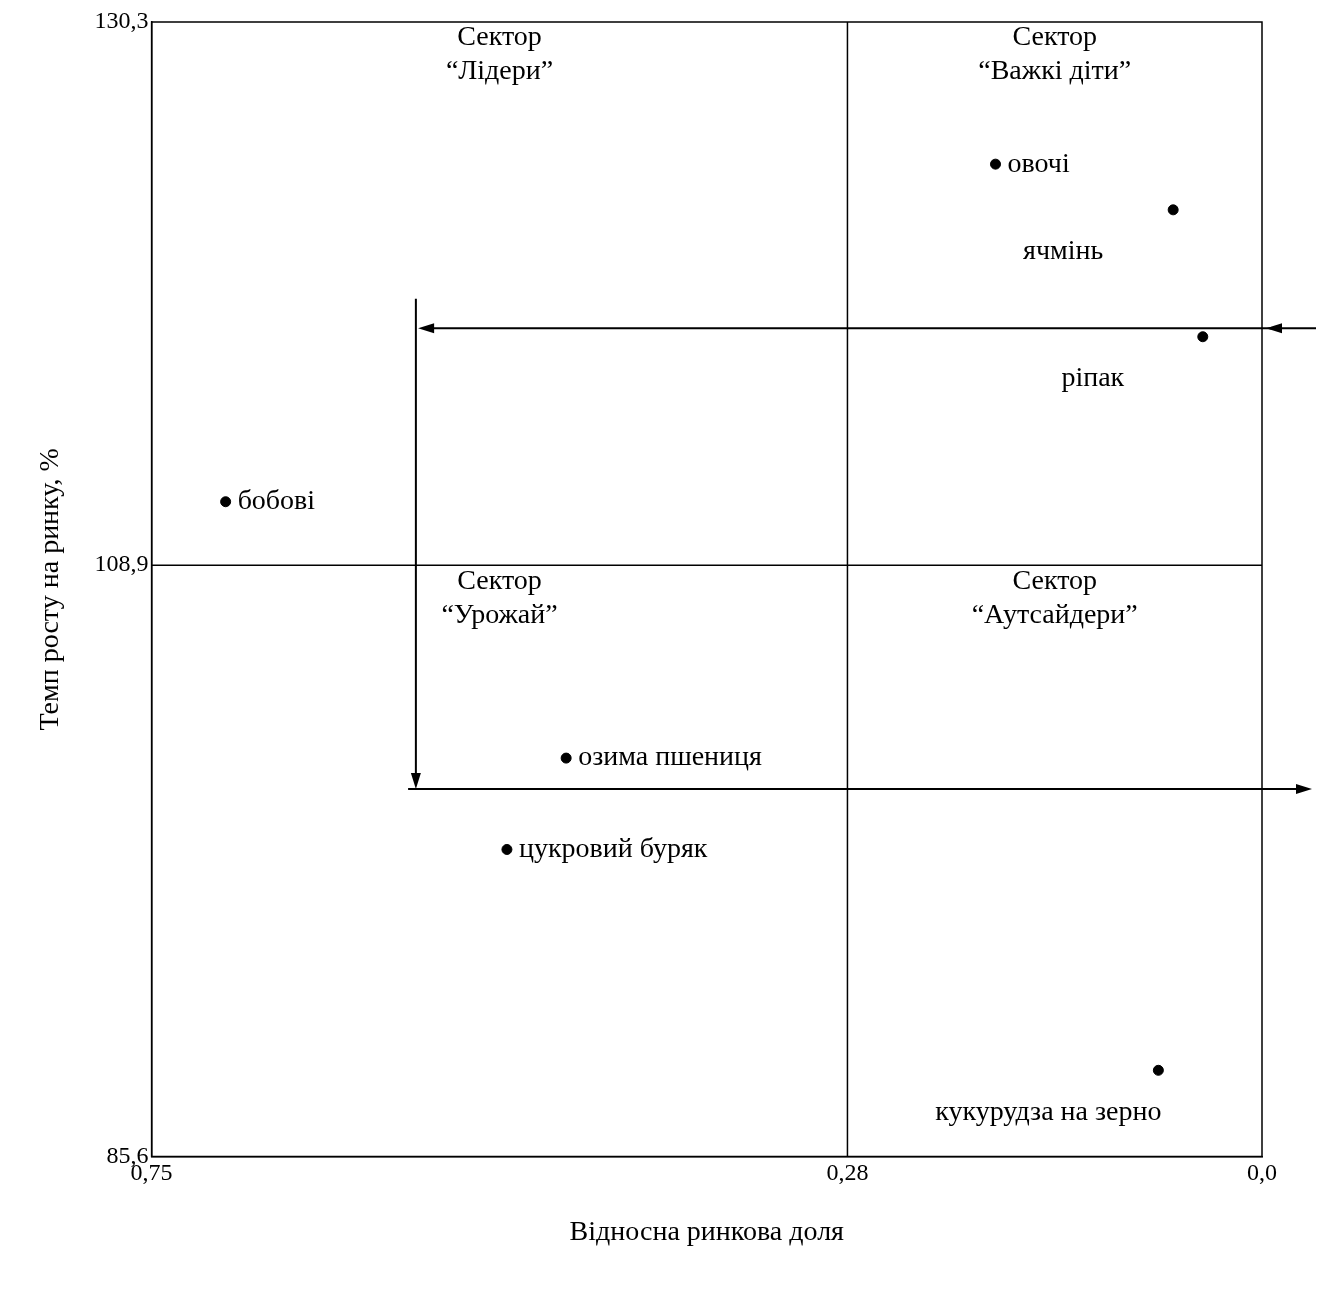 Image resolution: width=1318 pixels, height=1303 pixels. Describe the element at coordinates (121, 563) in the screenshot. I see `y-tick-label: 108,9` at that location.